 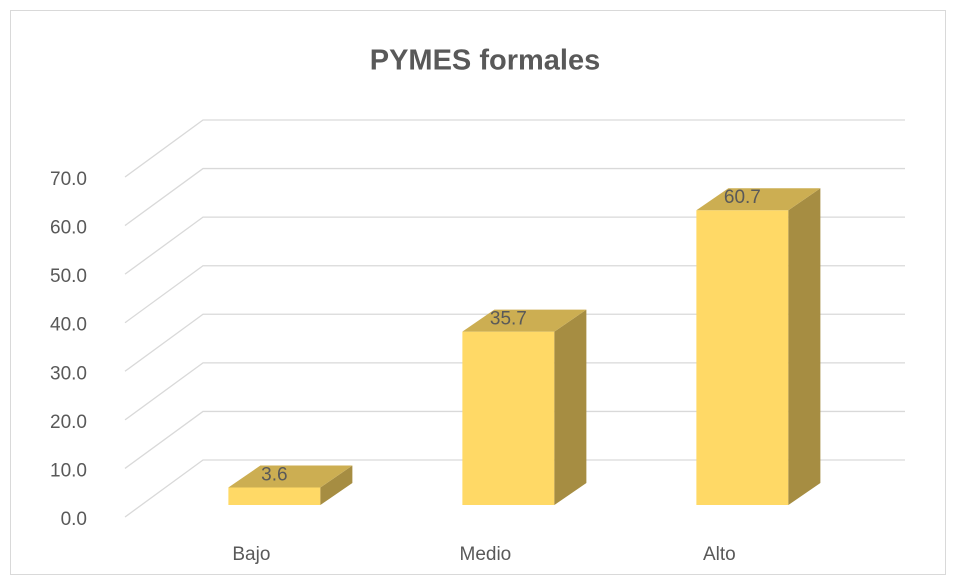 What do you see at coordinates (742, 197) in the screenshot?
I see `value-label: 60.7` at bounding box center [742, 197].